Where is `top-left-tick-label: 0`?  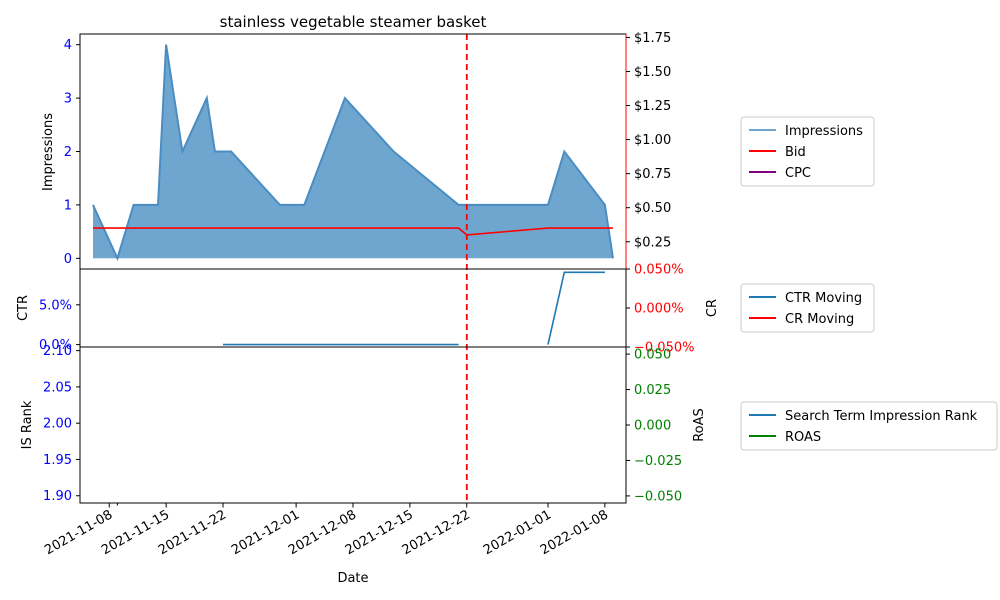 top-left-tick-label: 0 is located at coordinates (68, 259).